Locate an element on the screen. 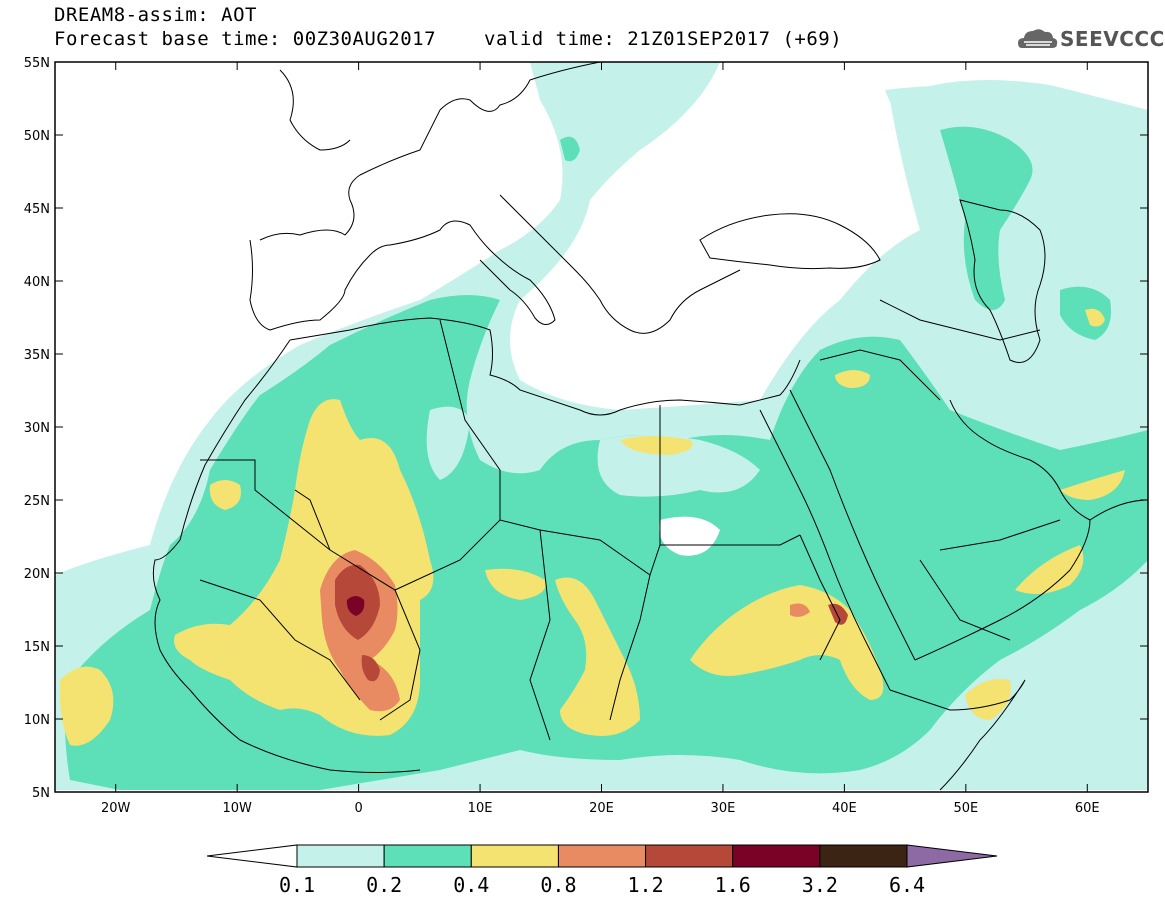 This screenshot has width=1165, height=905. colorbar-label: 0.8 is located at coordinates (558, 885).